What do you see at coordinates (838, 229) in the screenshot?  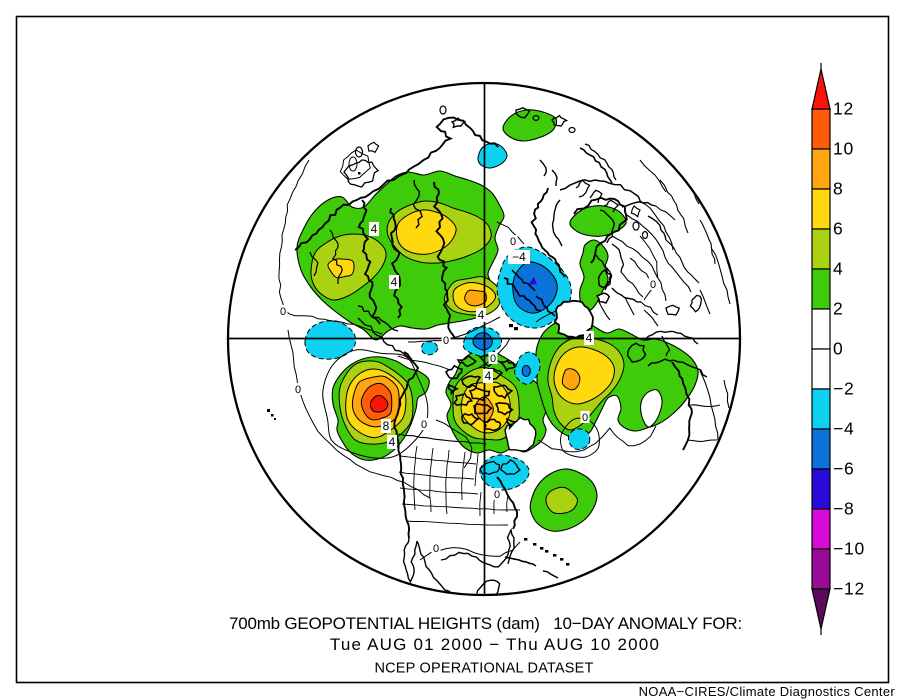 I see `svg-text: 6` at bounding box center [838, 229].